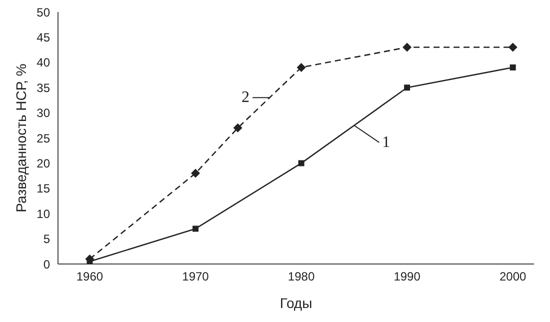  What do you see at coordinates (43, 138) in the screenshot?
I see `y-tick-label: 25` at bounding box center [43, 138].